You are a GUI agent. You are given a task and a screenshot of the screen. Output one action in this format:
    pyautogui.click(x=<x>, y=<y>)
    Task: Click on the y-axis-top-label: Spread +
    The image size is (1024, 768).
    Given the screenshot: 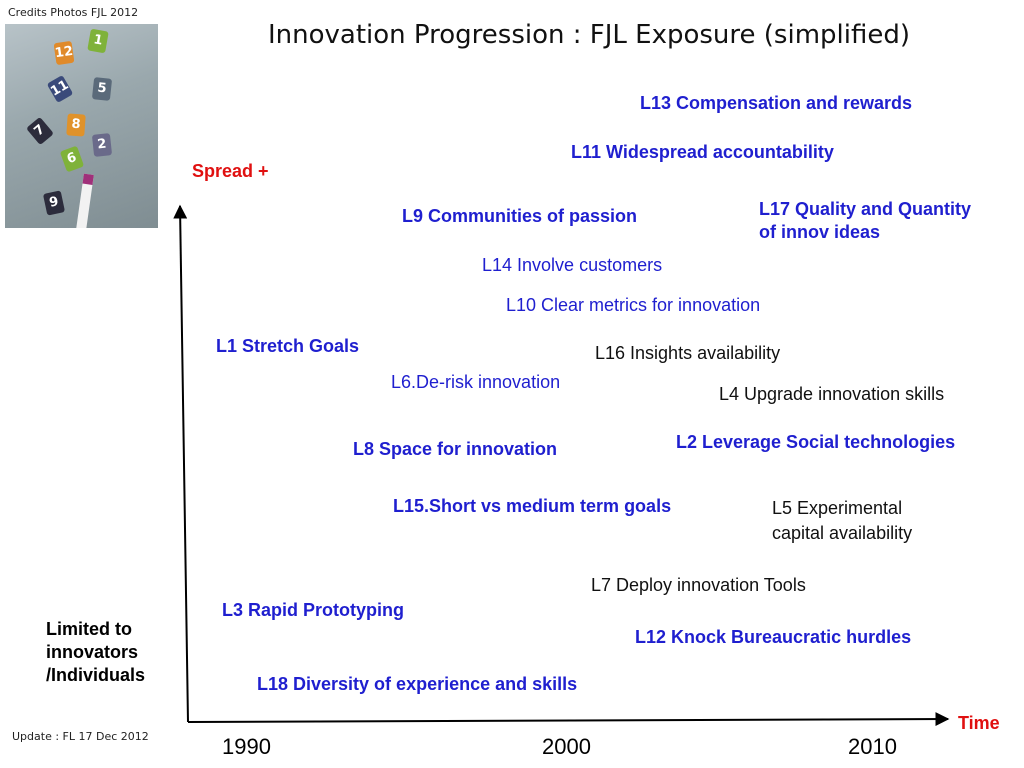 What is the action you would take?
    pyautogui.click(x=230, y=171)
    